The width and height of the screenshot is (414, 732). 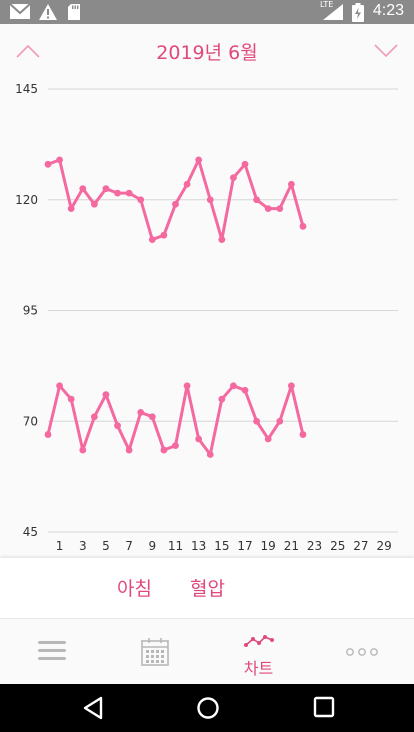 I want to click on y-tick-label: 70, so click(x=30, y=421).